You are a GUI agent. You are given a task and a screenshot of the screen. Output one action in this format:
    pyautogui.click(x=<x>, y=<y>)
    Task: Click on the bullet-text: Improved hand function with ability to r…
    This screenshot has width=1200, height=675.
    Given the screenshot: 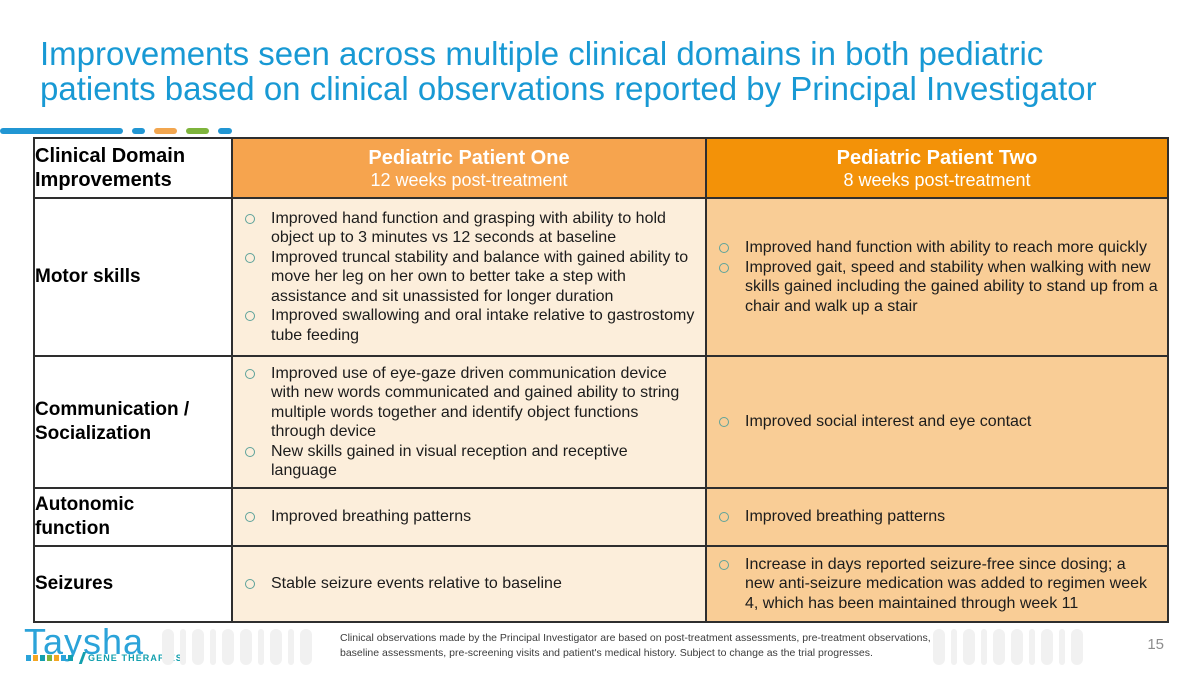 What is the action you would take?
    pyautogui.click(x=946, y=247)
    